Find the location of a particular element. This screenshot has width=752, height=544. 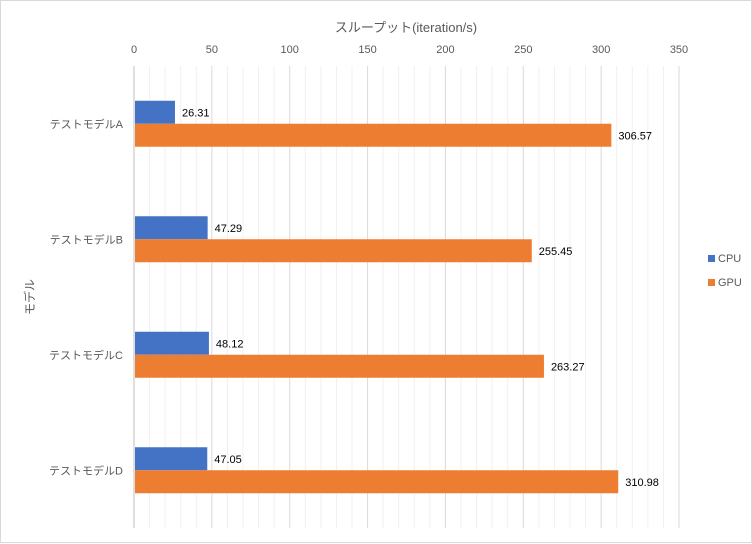

y-axis-title: モデル is located at coordinates (29, 297).